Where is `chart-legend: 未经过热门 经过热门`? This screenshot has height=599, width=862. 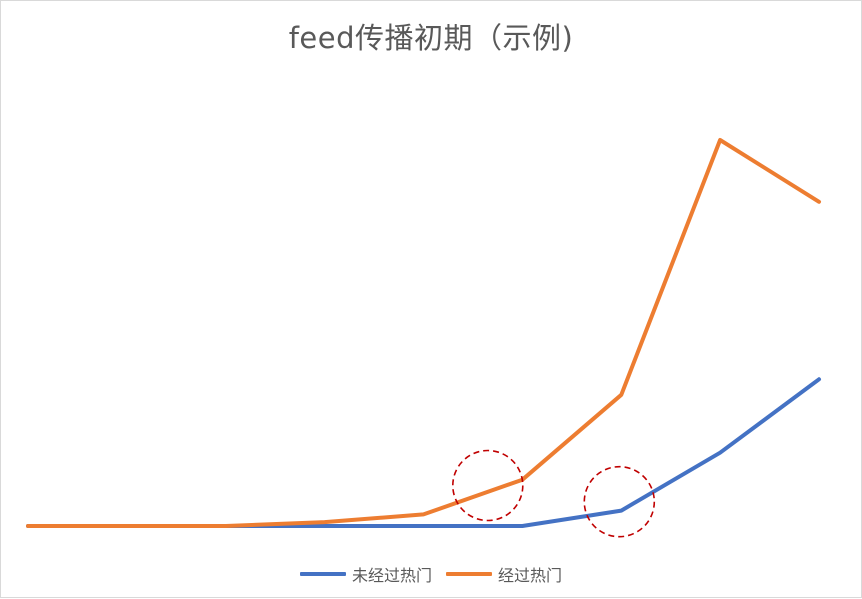
chart-legend: 未经过热门 经过热门 is located at coordinates (431, 574).